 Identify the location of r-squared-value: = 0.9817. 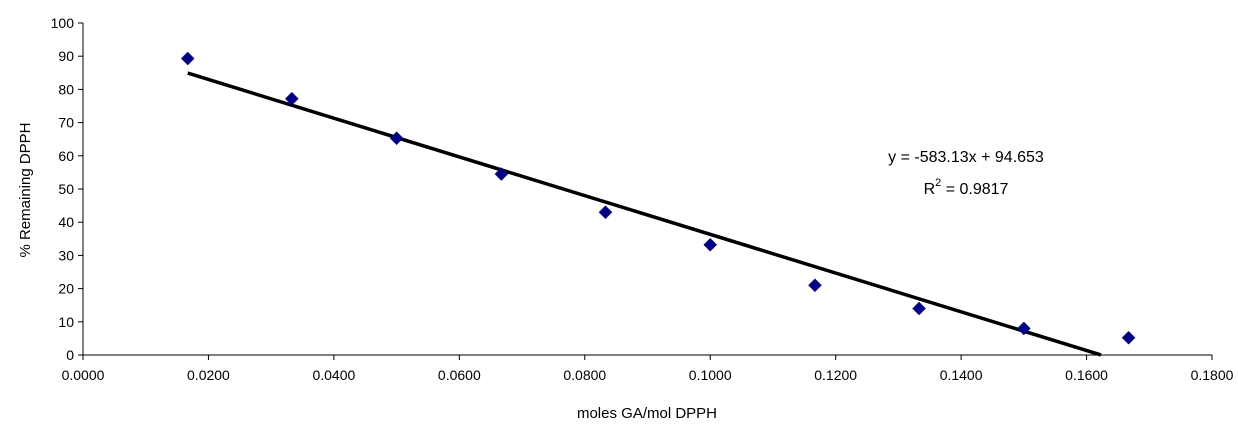
(974, 189).